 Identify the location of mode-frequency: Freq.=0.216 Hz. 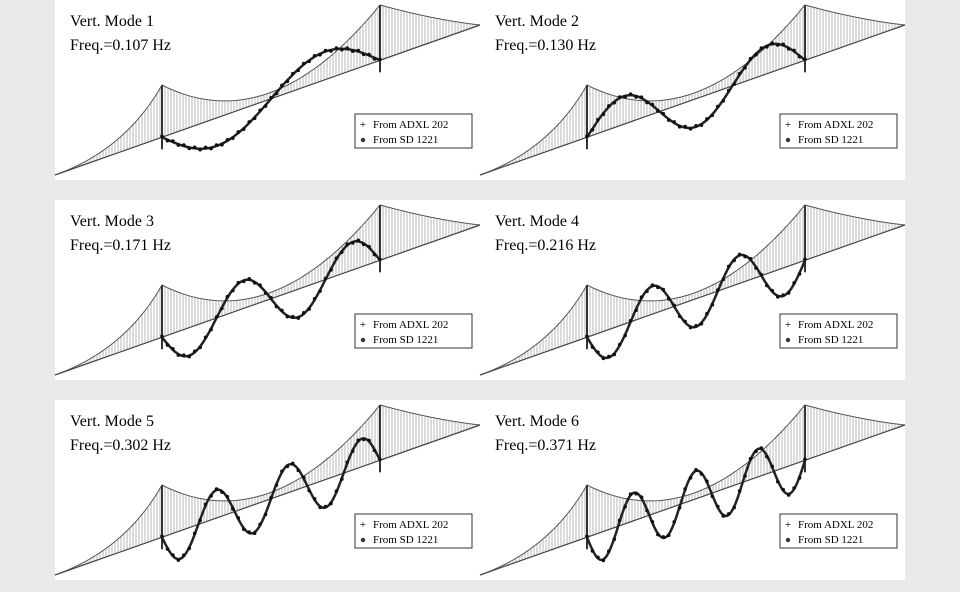
(545, 245).